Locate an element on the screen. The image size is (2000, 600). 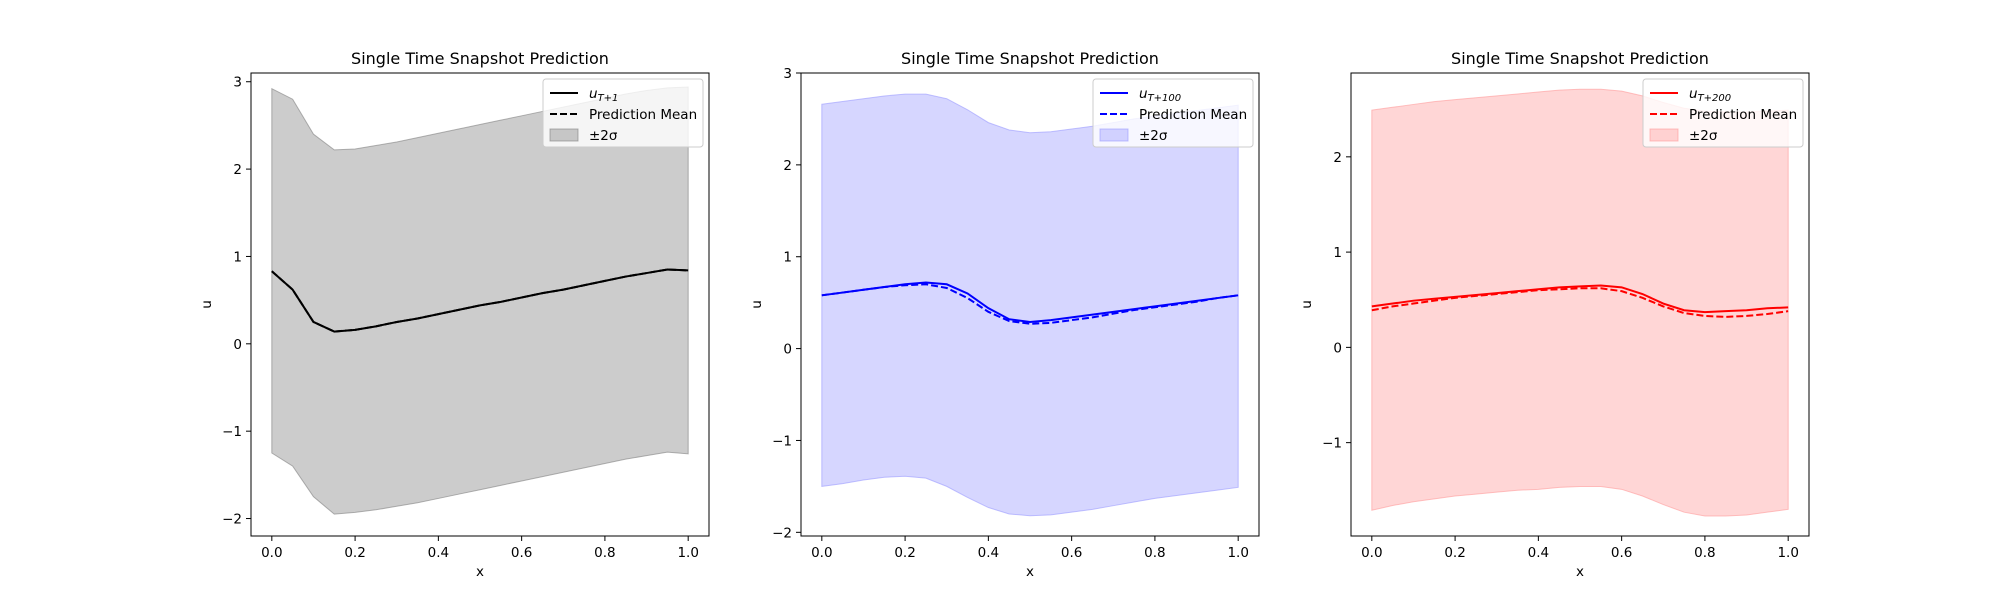
legend: uT+100 Prediction Mean ±2σ is located at coordinates (1173, 113).